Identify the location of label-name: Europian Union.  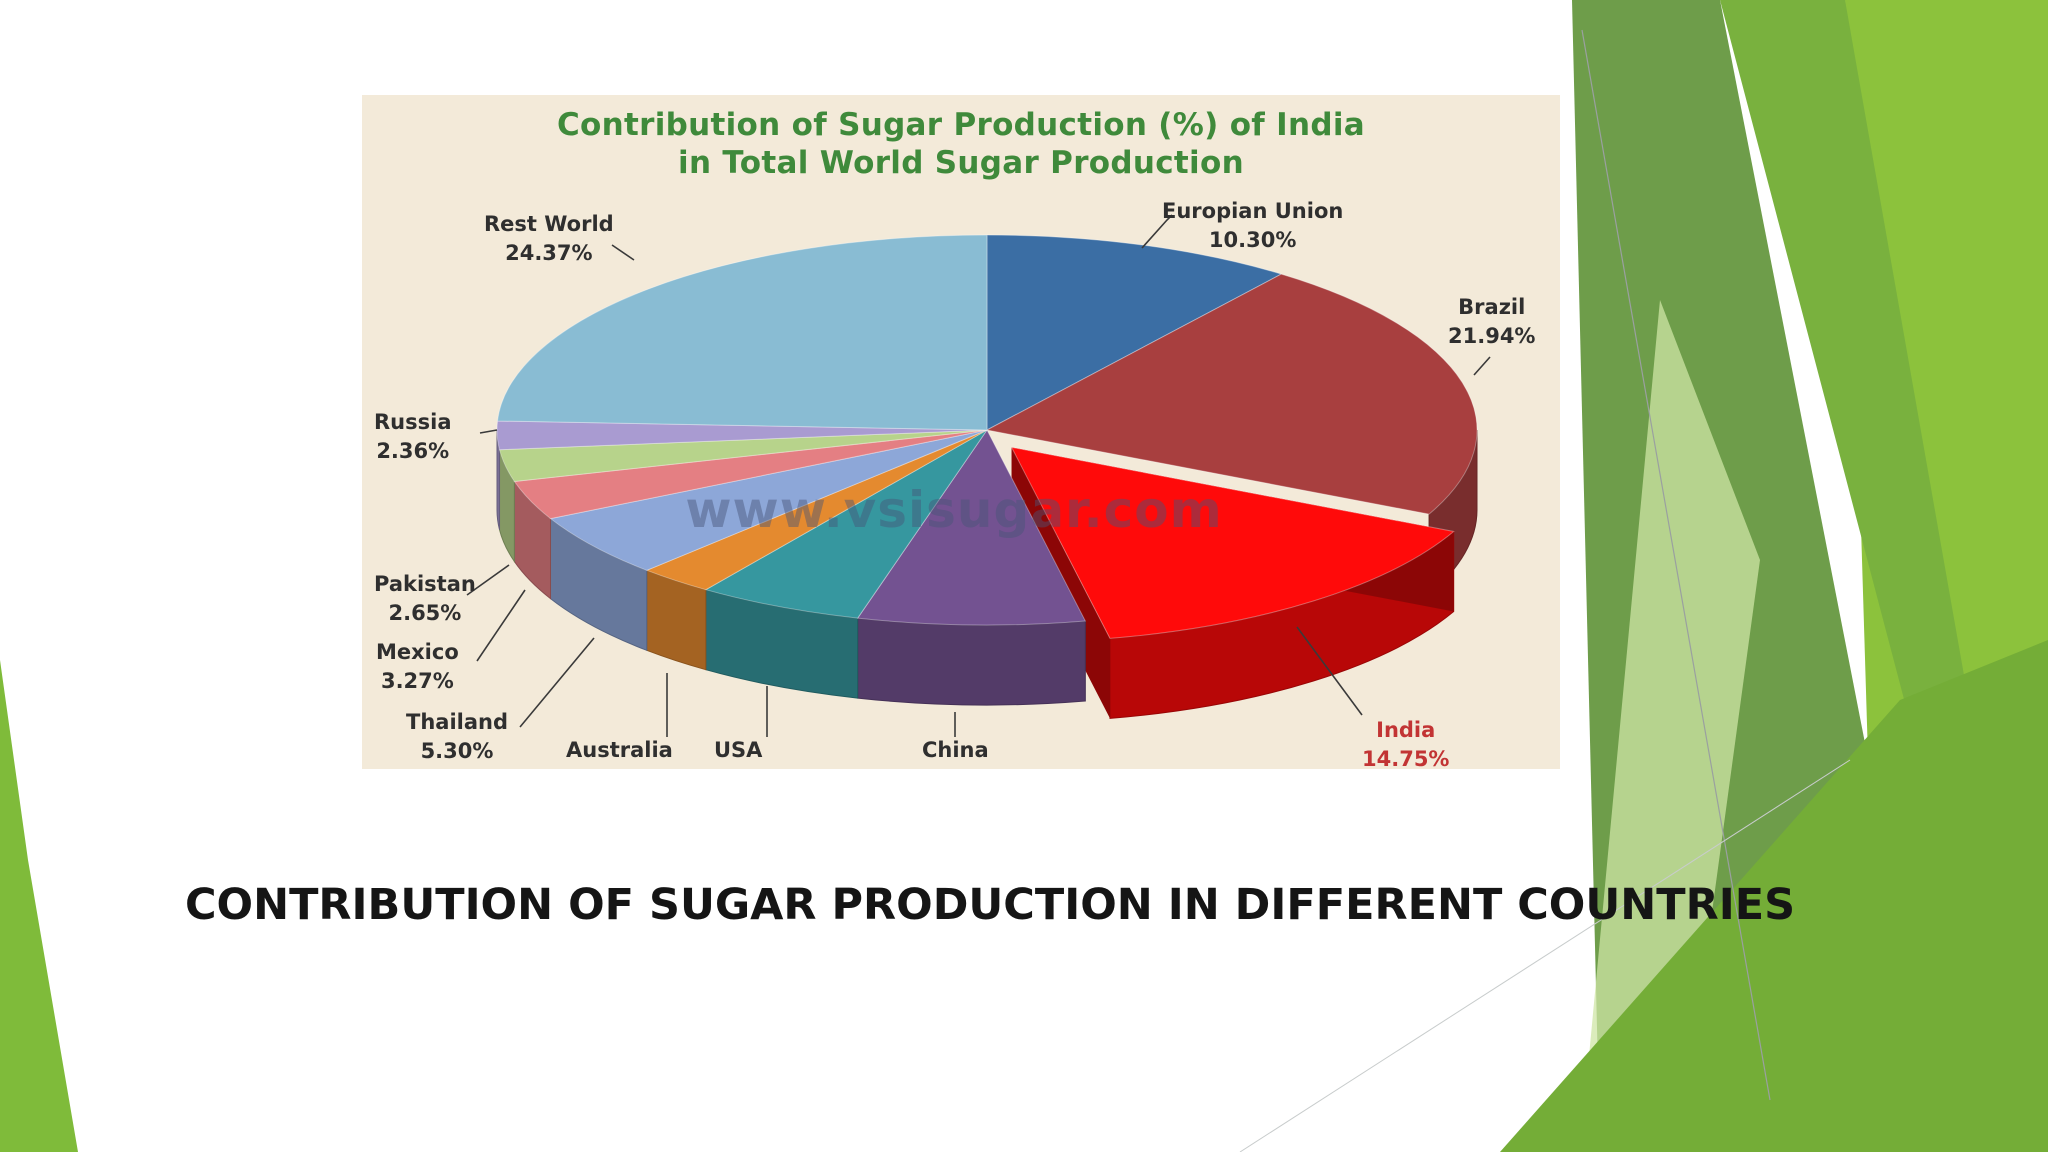
(1253, 211).